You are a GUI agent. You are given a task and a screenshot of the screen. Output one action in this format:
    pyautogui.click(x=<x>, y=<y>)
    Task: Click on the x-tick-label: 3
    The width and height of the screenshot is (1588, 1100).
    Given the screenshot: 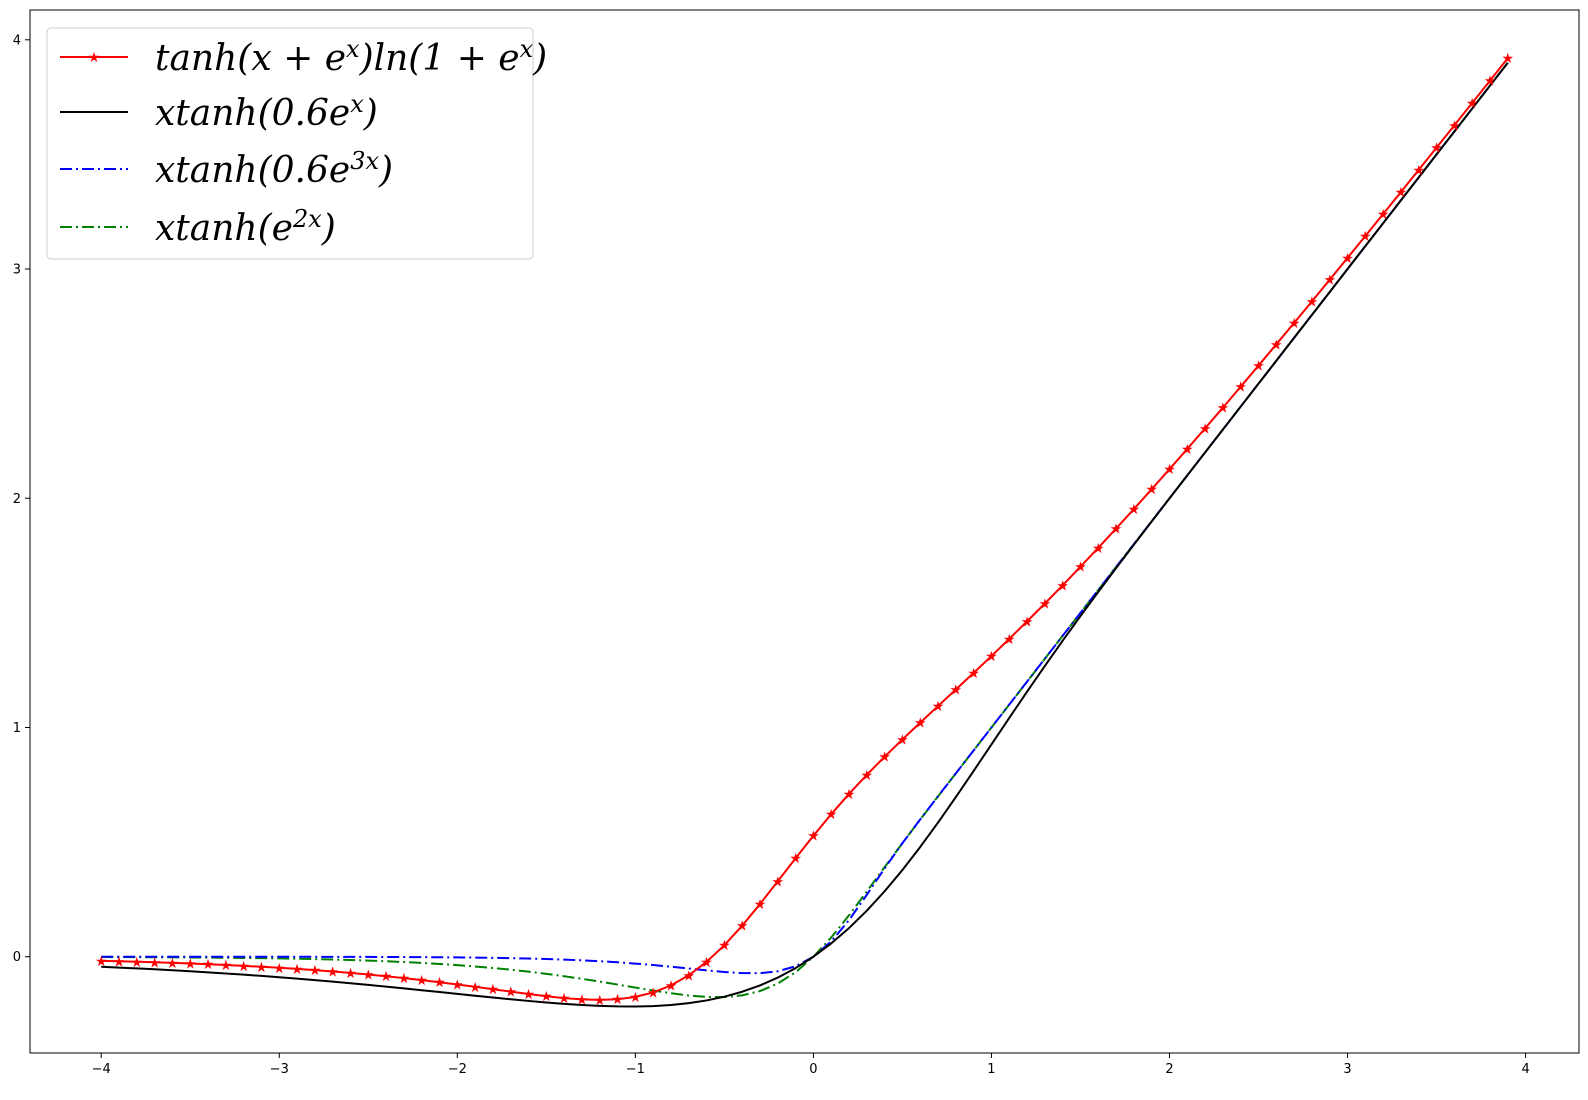 What is the action you would take?
    pyautogui.click(x=1347, y=1069)
    